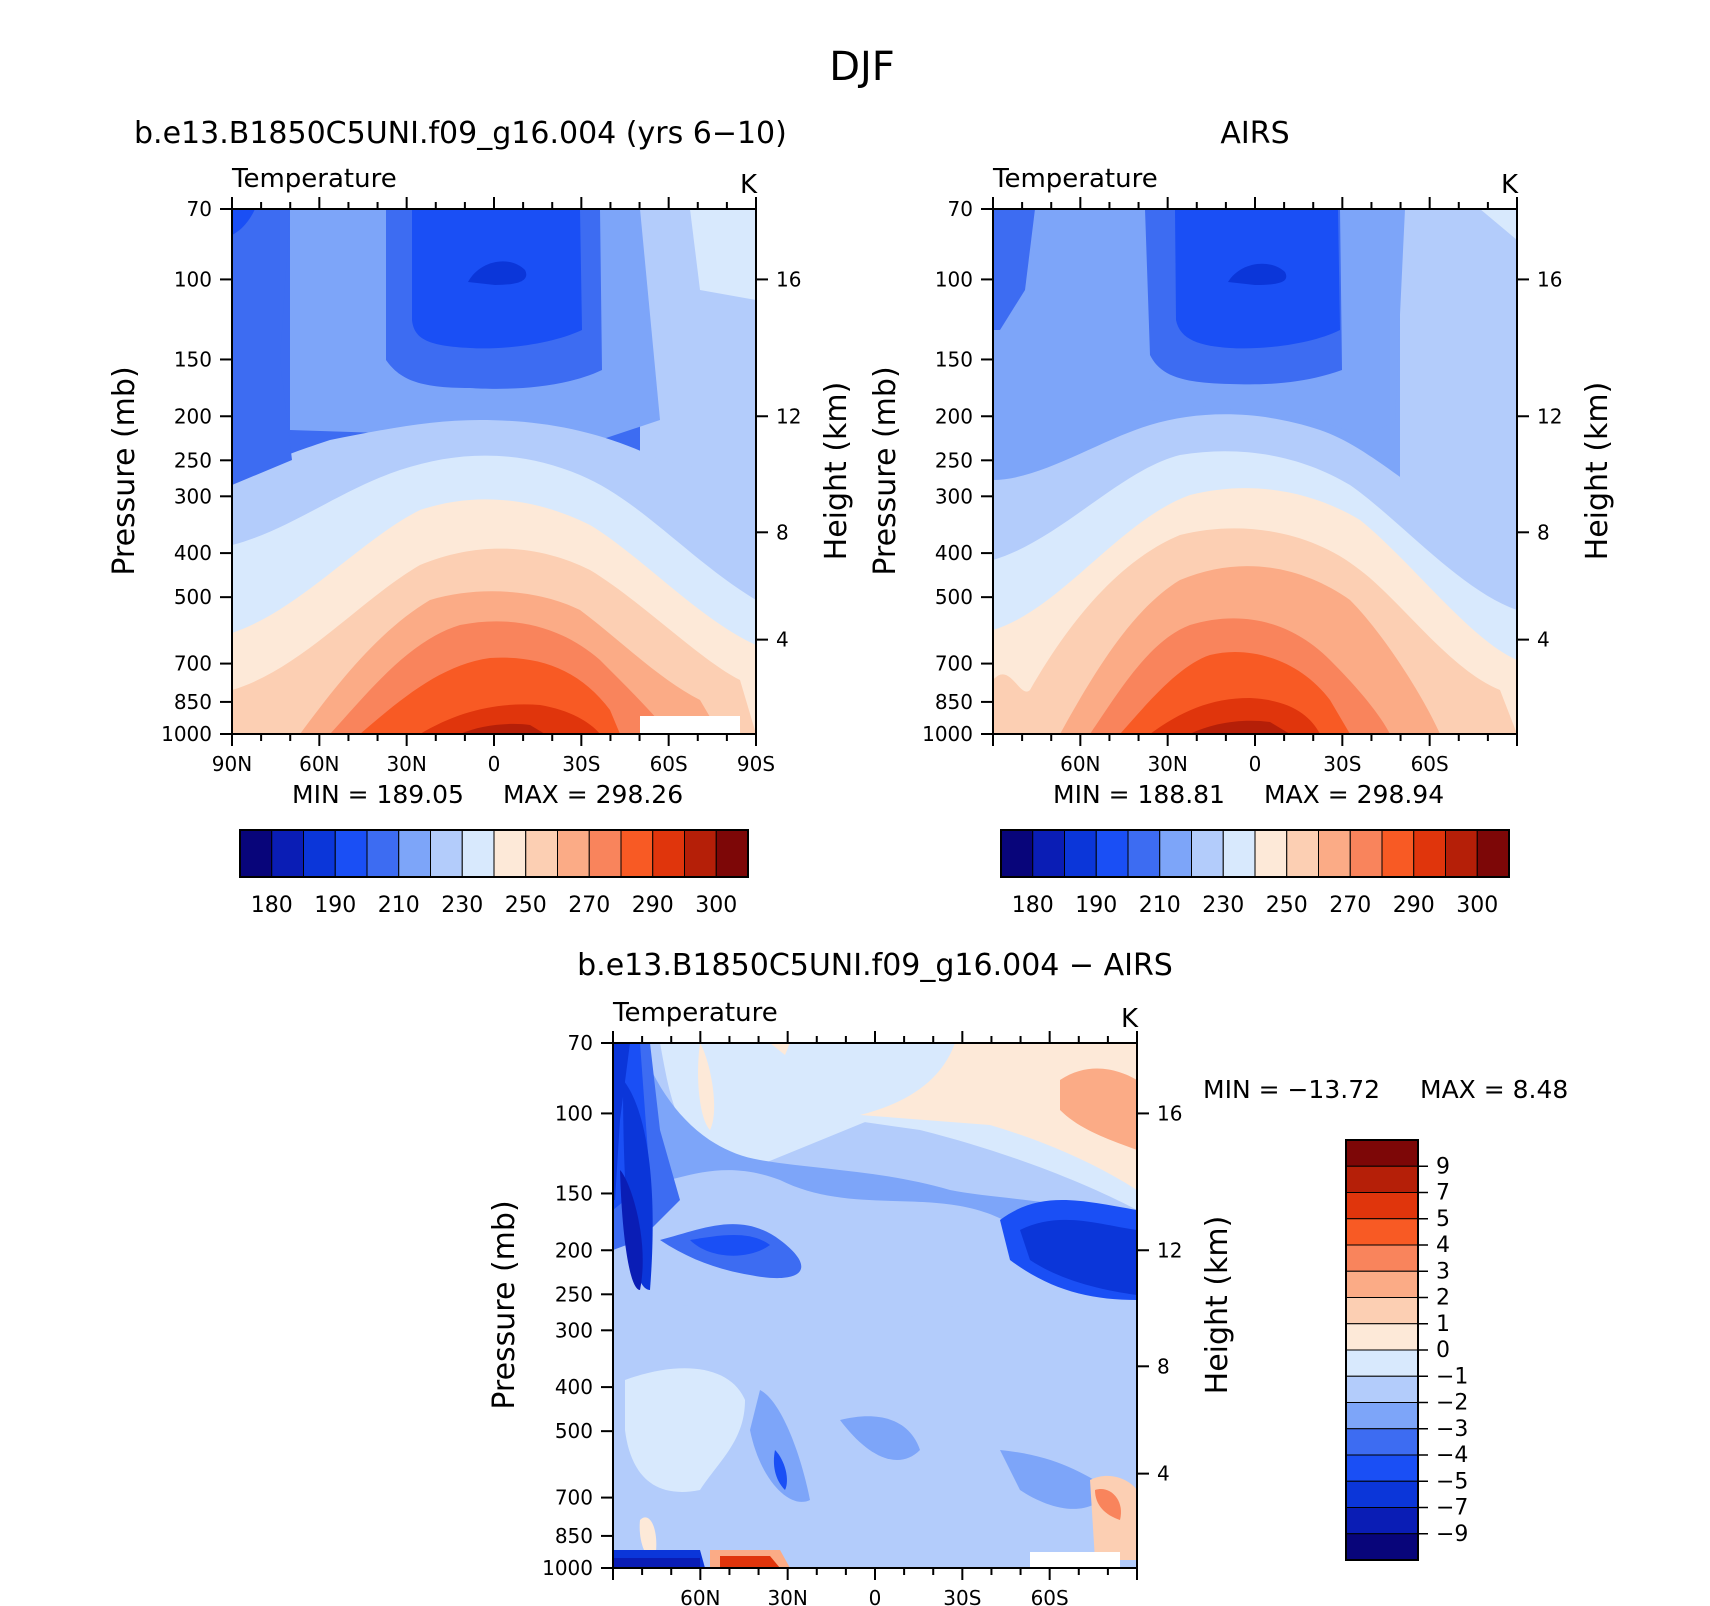 Image resolution: width=1710 pixels, height=1606 pixels. I want to click on colorbar-label: 2, so click(1443, 1298).